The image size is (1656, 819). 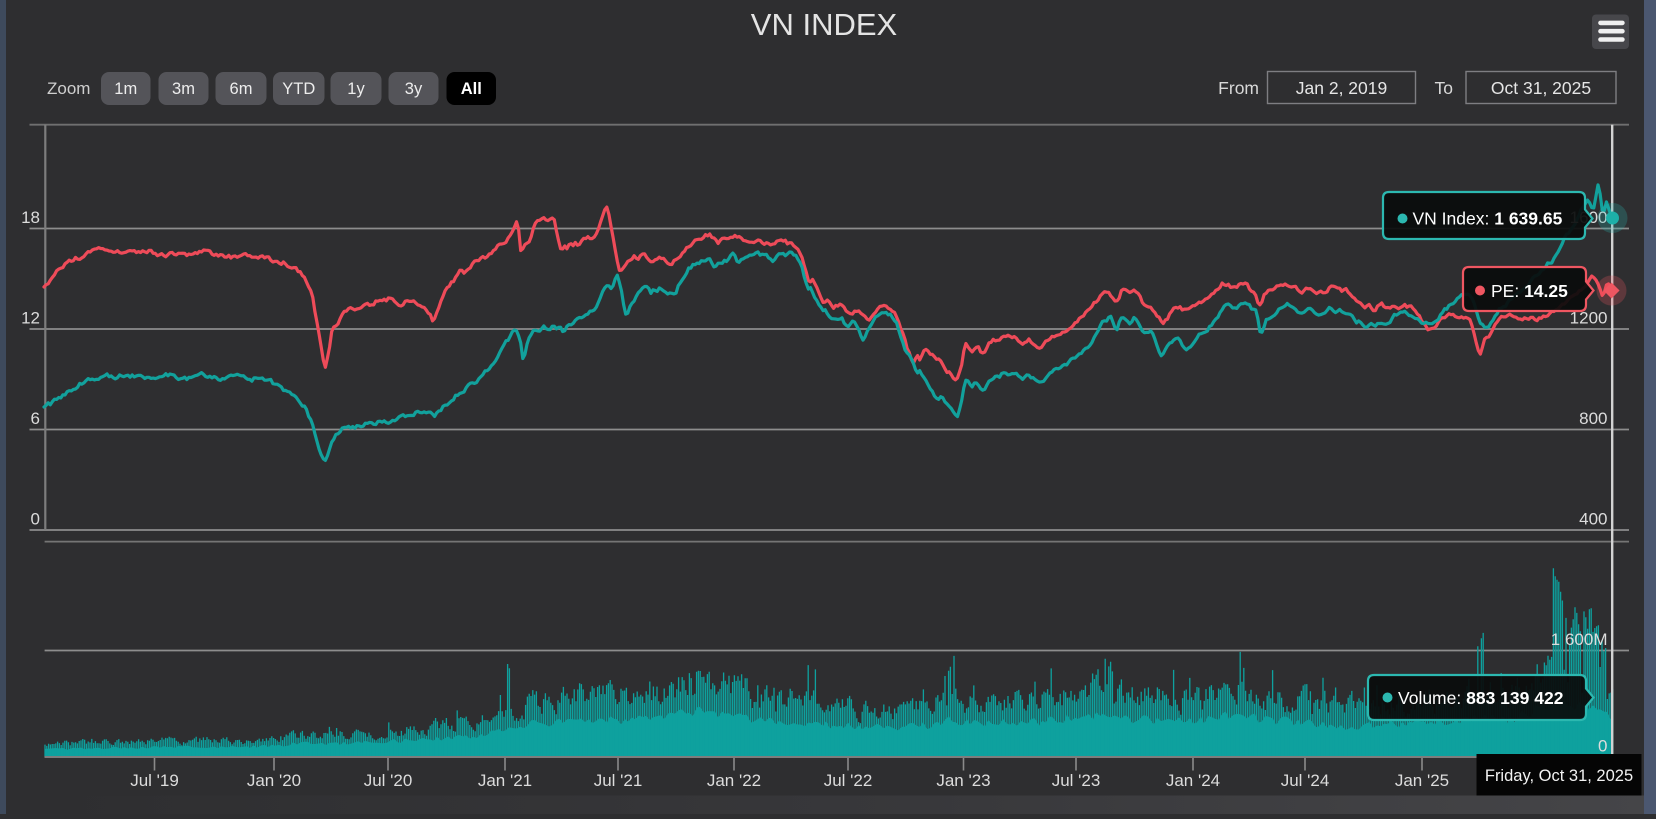 What do you see at coordinates (125, 89) in the screenshot?
I see `svg-text: 1m` at bounding box center [125, 89].